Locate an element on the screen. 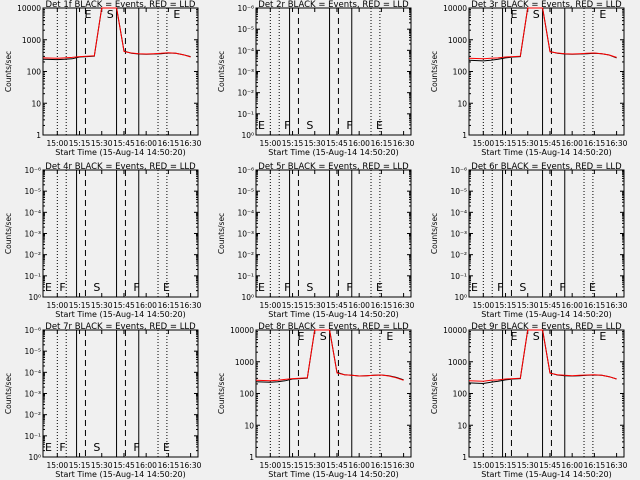 This screenshot has width=640, height=480. y-tick-label: 1 is located at coordinates (251, 457).